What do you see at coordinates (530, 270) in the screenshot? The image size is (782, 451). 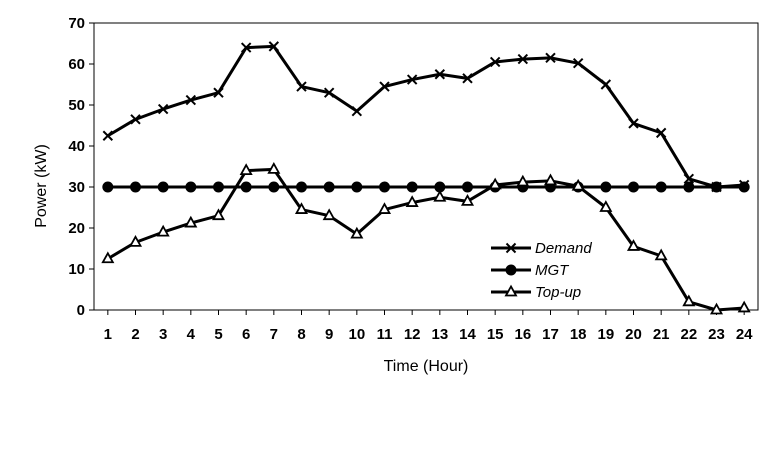 I see `legend-item-mgt: MGT` at bounding box center [530, 270].